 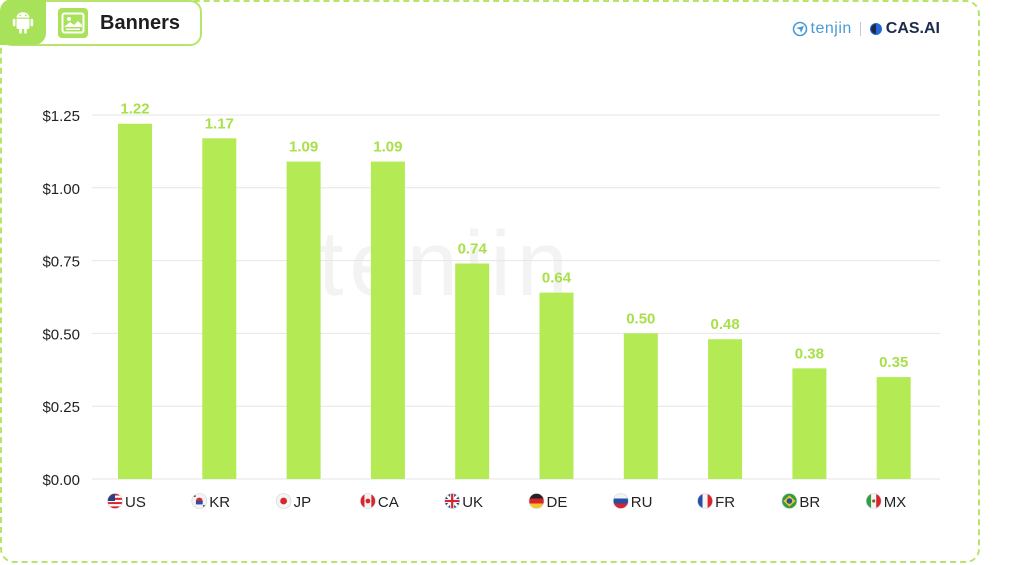 What do you see at coordinates (61, 334) in the screenshot?
I see `y-tick-label: $0.50` at bounding box center [61, 334].